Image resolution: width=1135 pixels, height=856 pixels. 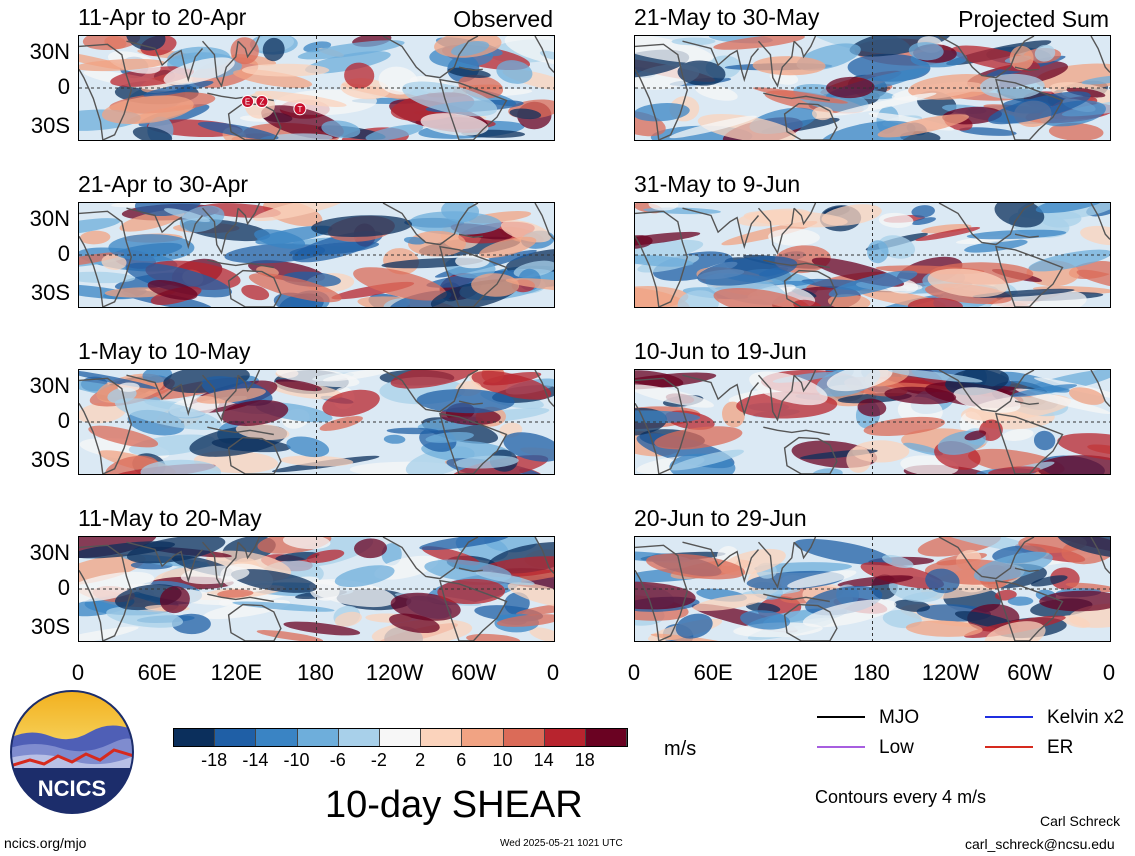 What do you see at coordinates (45, 843) in the screenshot?
I see `footer-url: ncics.org/mjo` at bounding box center [45, 843].